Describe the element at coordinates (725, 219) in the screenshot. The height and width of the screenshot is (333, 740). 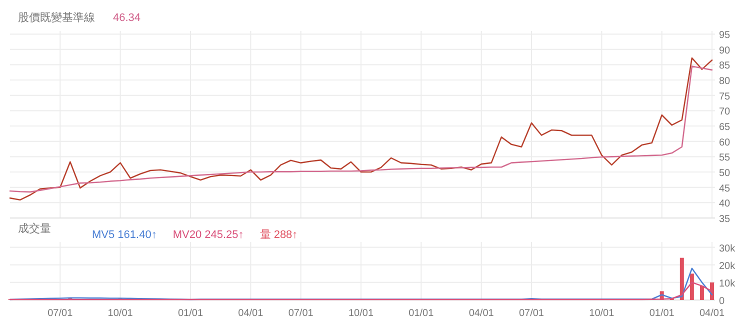
I see `y-tick-label: 35` at that location.